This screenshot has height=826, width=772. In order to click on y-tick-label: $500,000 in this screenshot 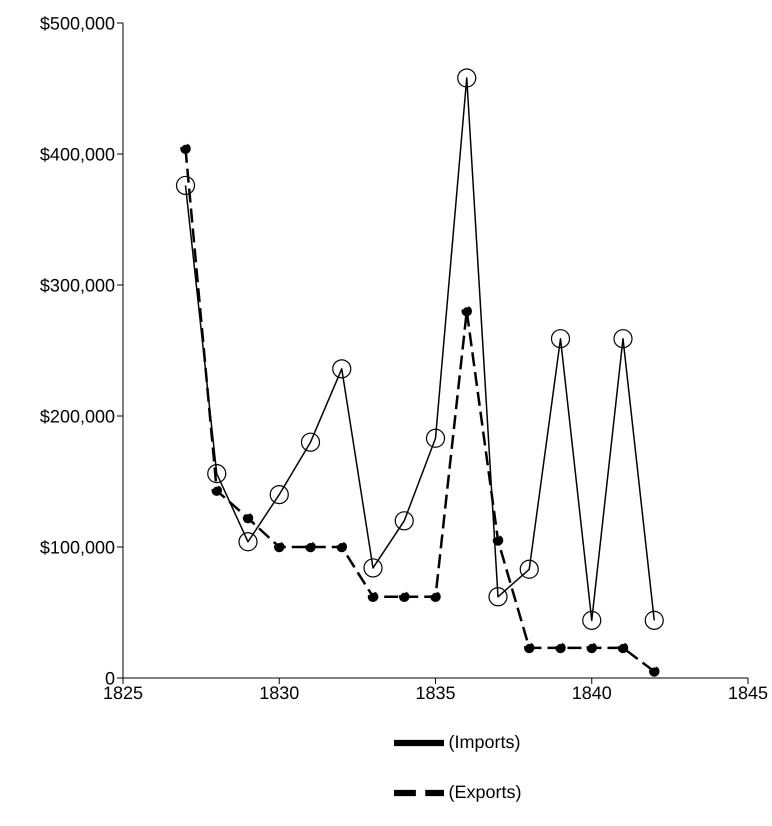, I will do `click(77, 23)`.